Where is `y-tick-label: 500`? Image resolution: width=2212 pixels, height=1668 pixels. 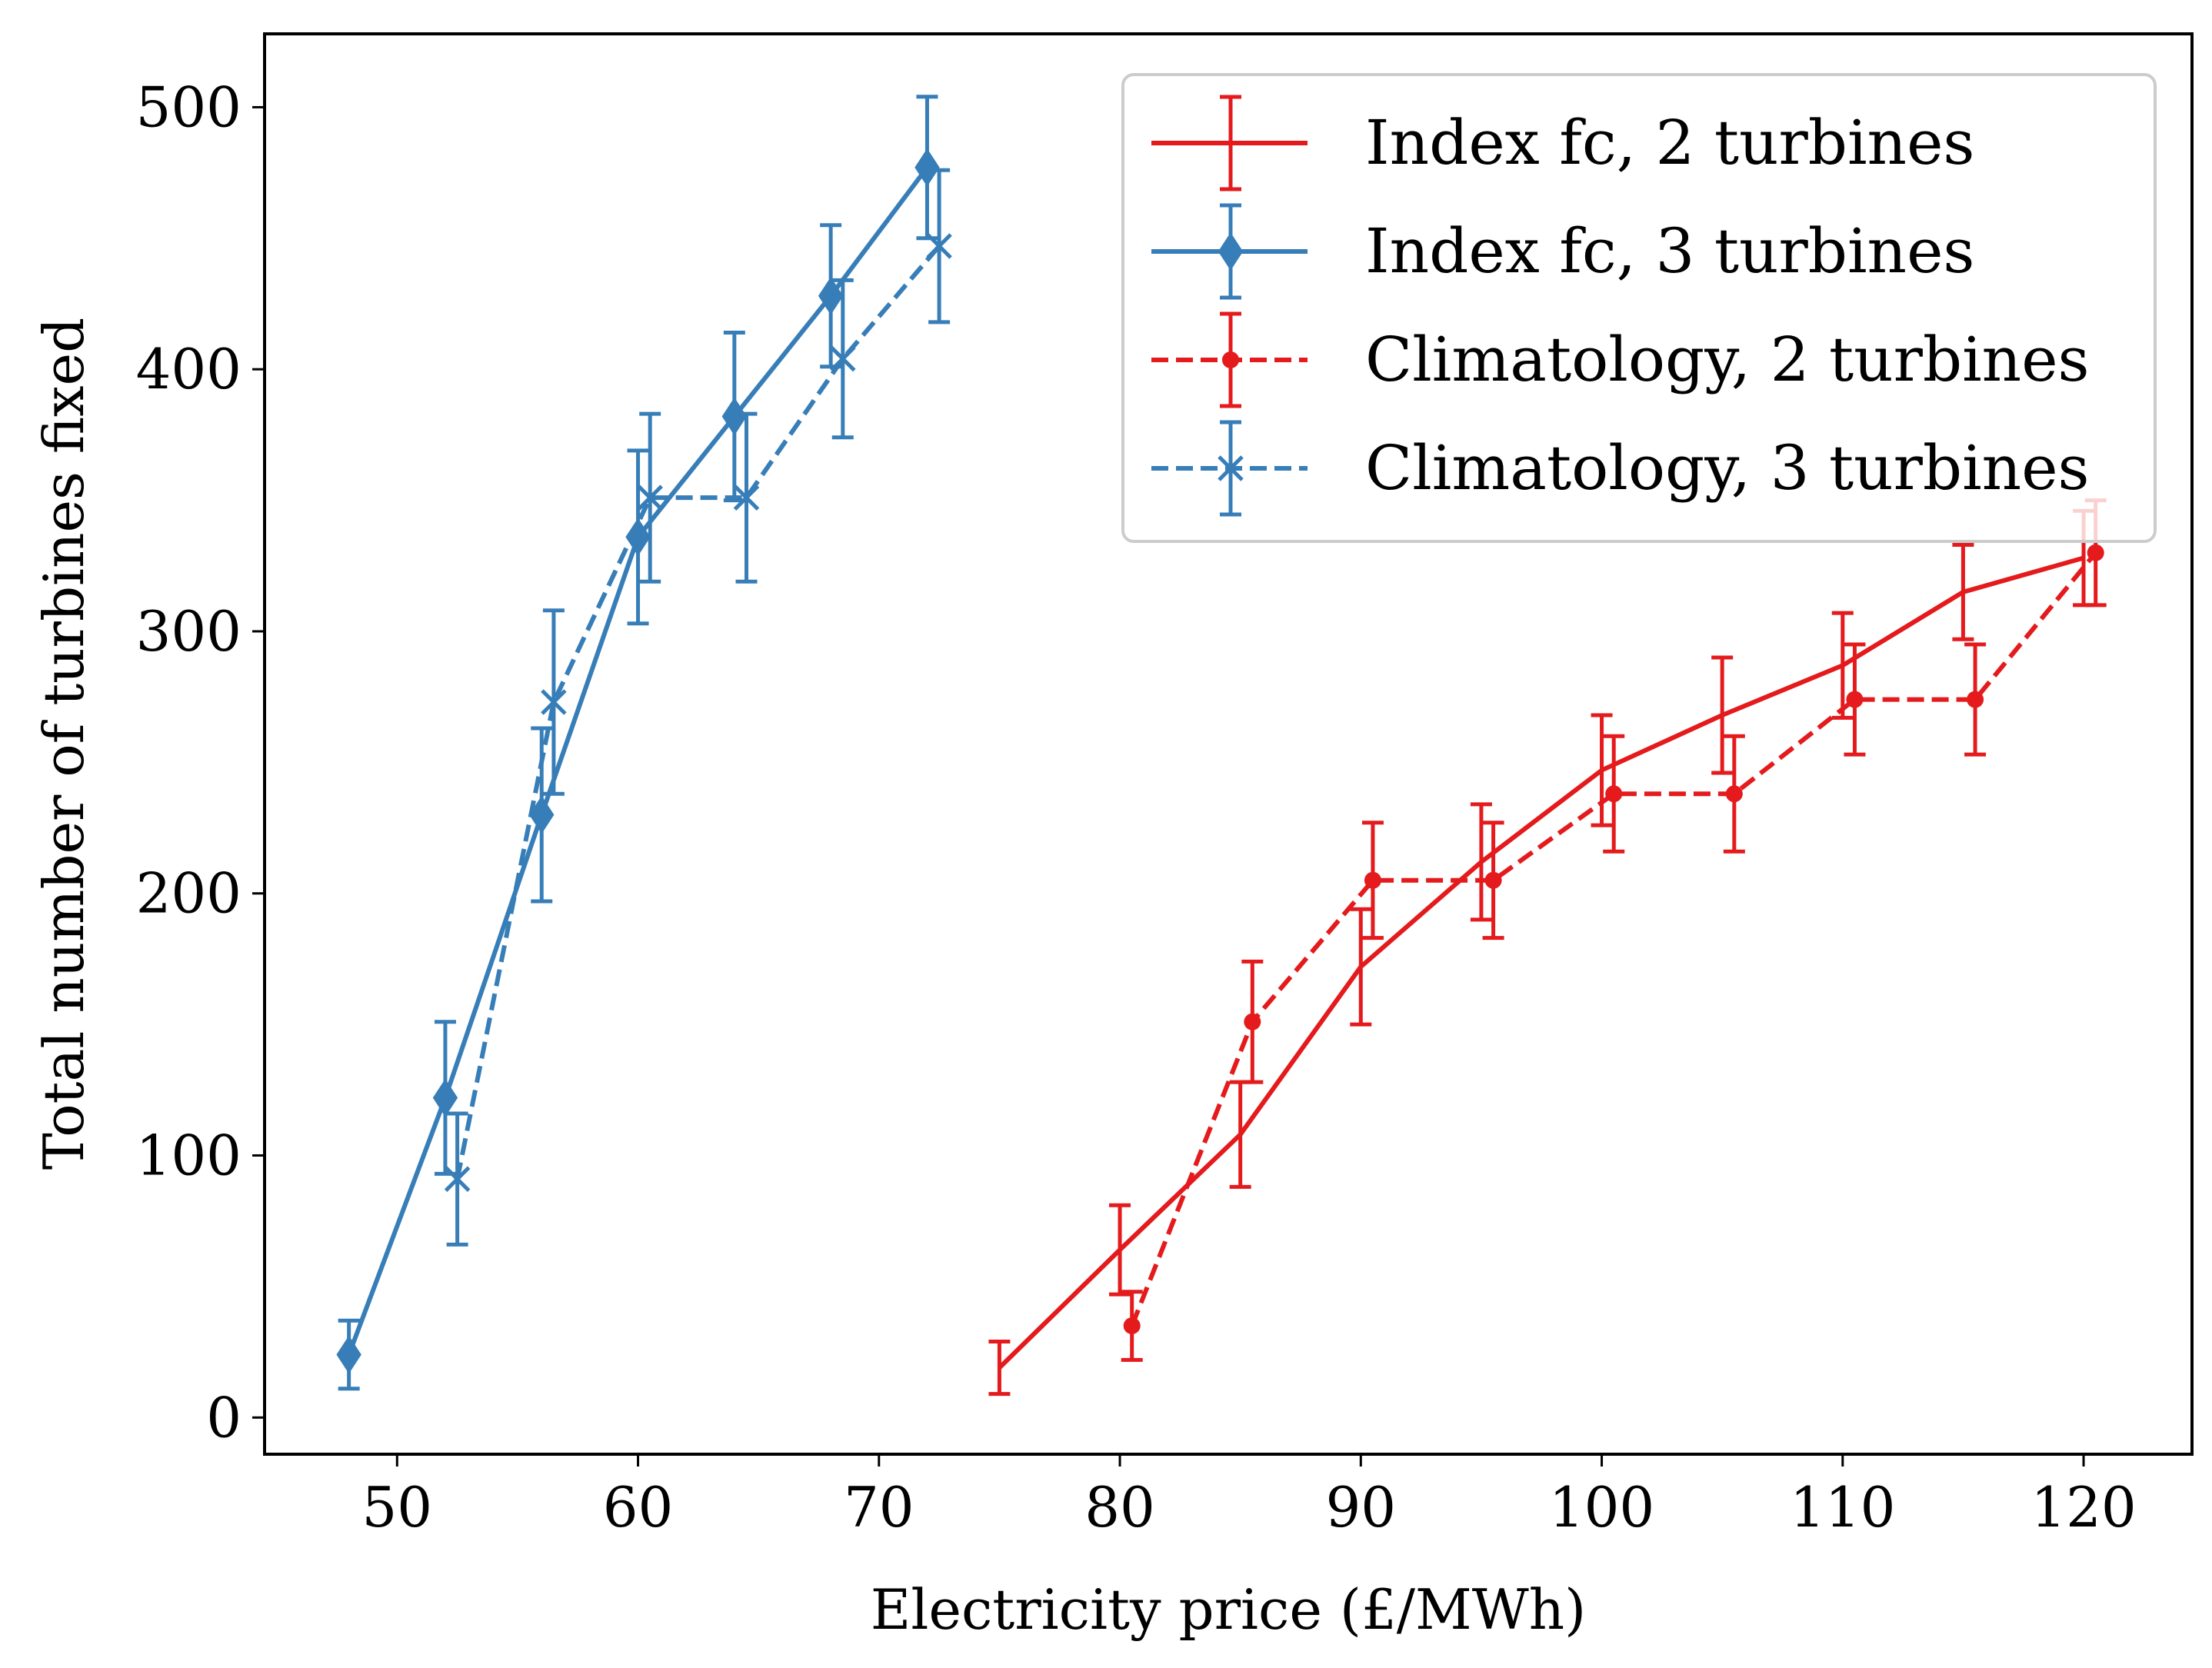 y-tick-label: 500 is located at coordinates (189, 107).